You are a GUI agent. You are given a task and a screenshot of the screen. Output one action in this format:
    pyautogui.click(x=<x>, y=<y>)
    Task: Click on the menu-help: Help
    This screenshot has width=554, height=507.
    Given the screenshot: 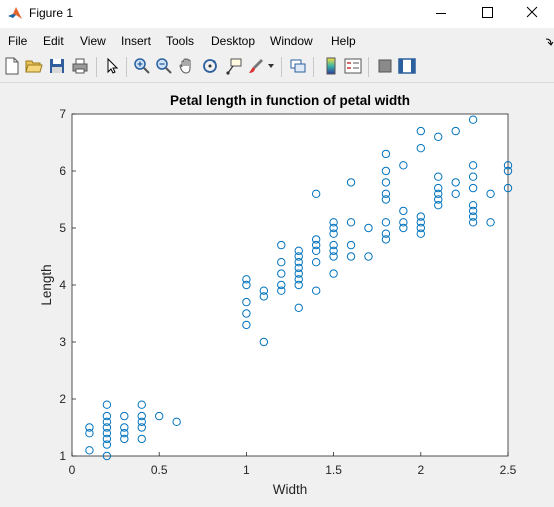 What is the action you would take?
    pyautogui.click(x=343, y=41)
    